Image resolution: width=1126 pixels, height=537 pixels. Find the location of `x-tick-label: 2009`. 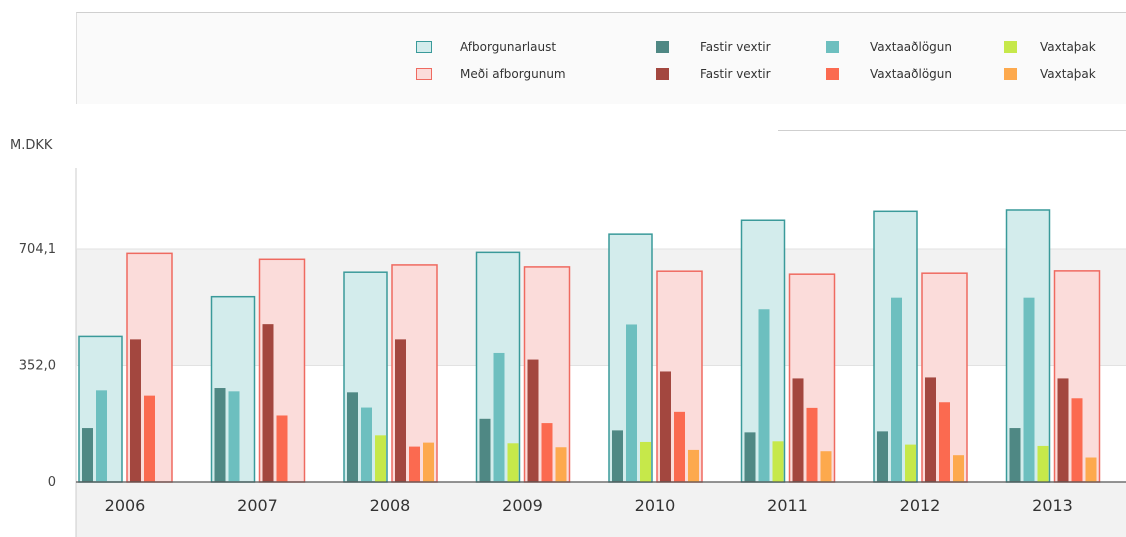

x-tick-label: 2009 is located at coordinates (522, 505).